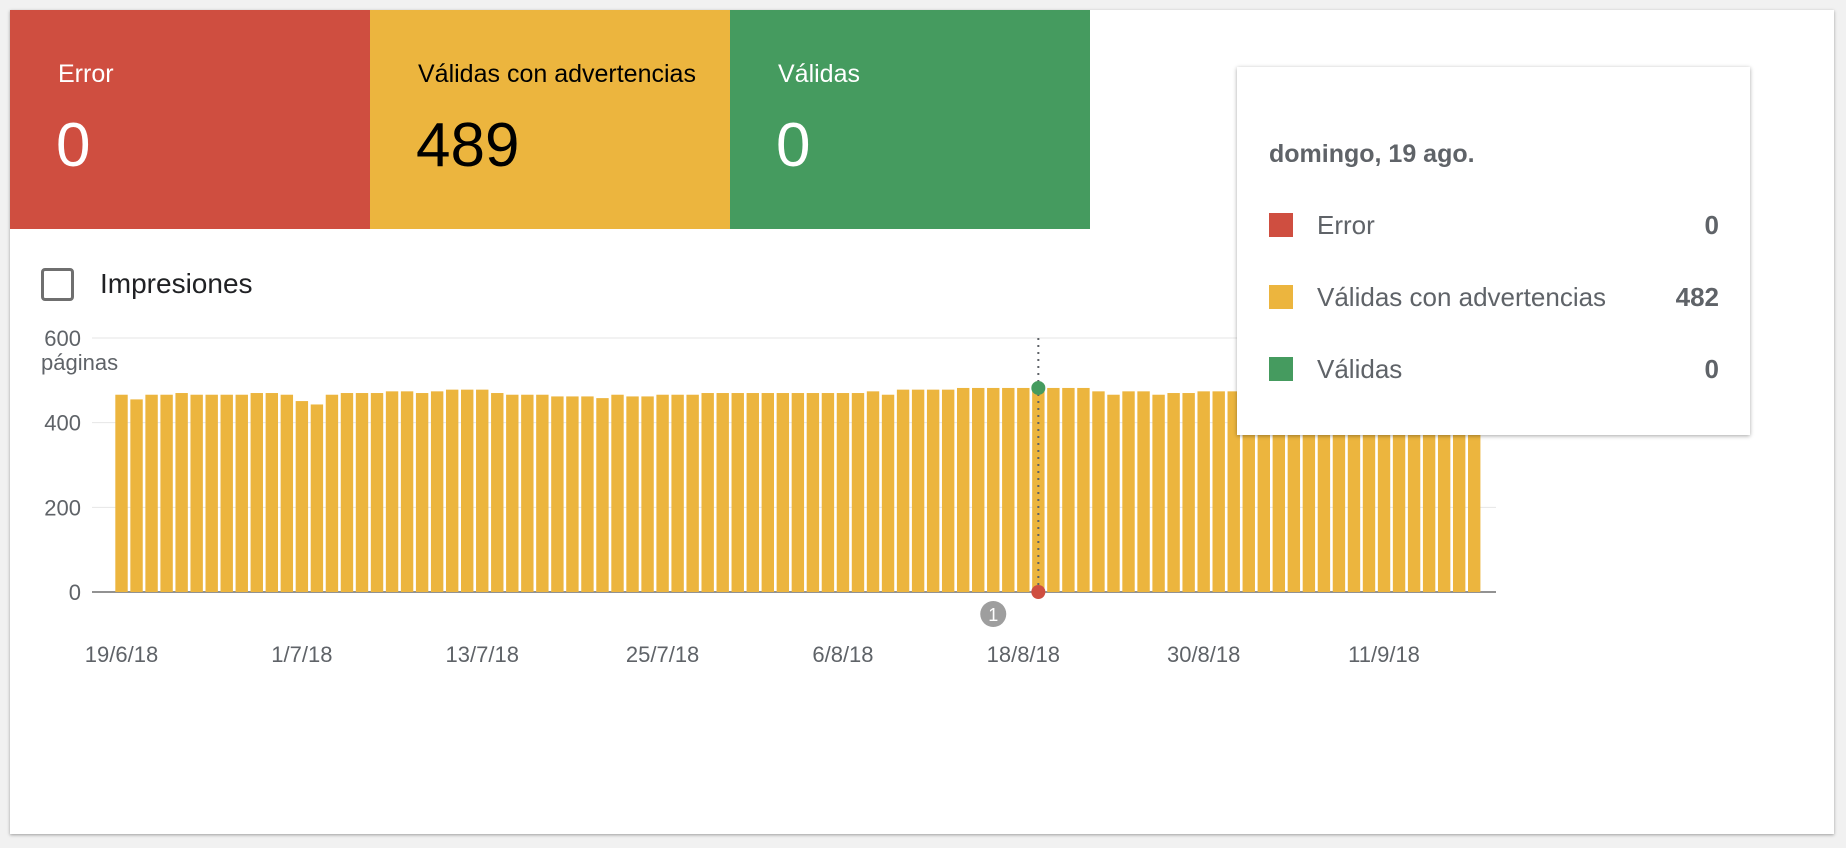 This screenshot has width=1846, height=848. What do you see at coordinates (910, 119) in the screenshot?
I see `status-tile-valid: Válidas 0` at bounding box center [910, 119].